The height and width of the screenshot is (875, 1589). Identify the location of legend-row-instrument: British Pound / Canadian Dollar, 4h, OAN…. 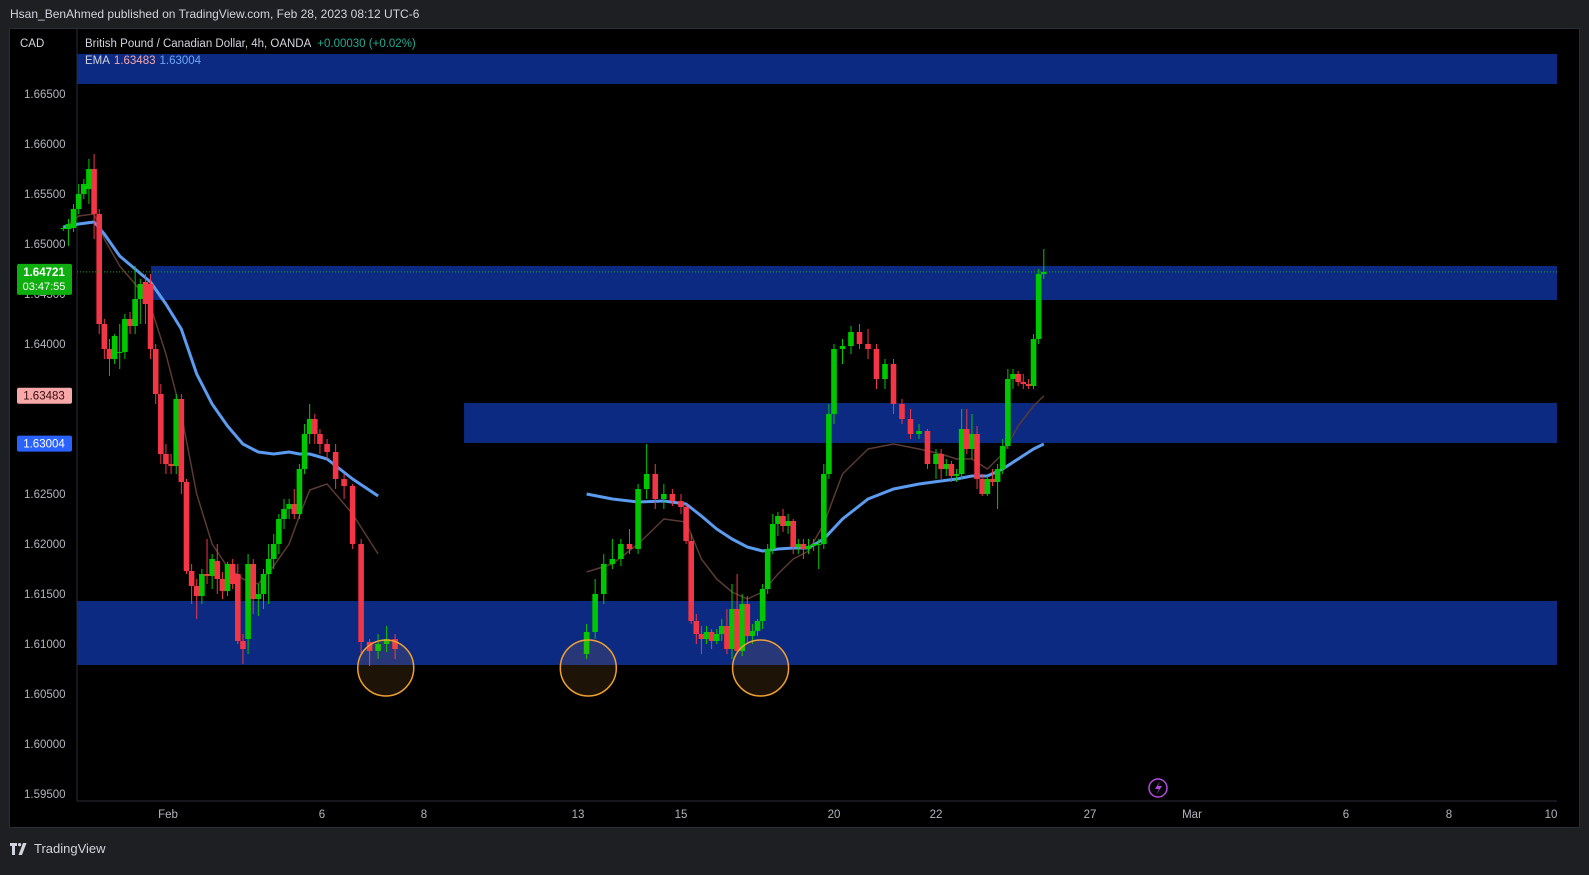
(250, 44).